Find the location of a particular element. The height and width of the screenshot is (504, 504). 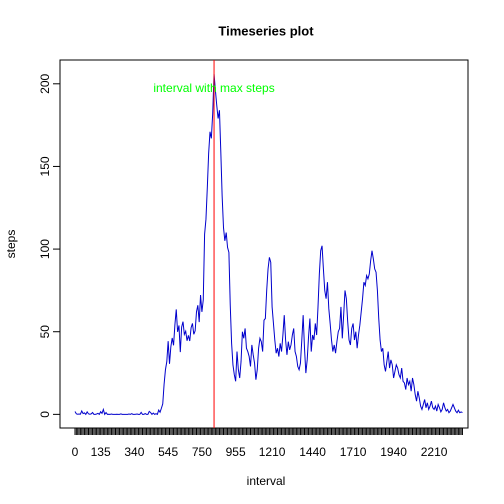

x-tick-label: 1710 is located at coordinates (353, 452).